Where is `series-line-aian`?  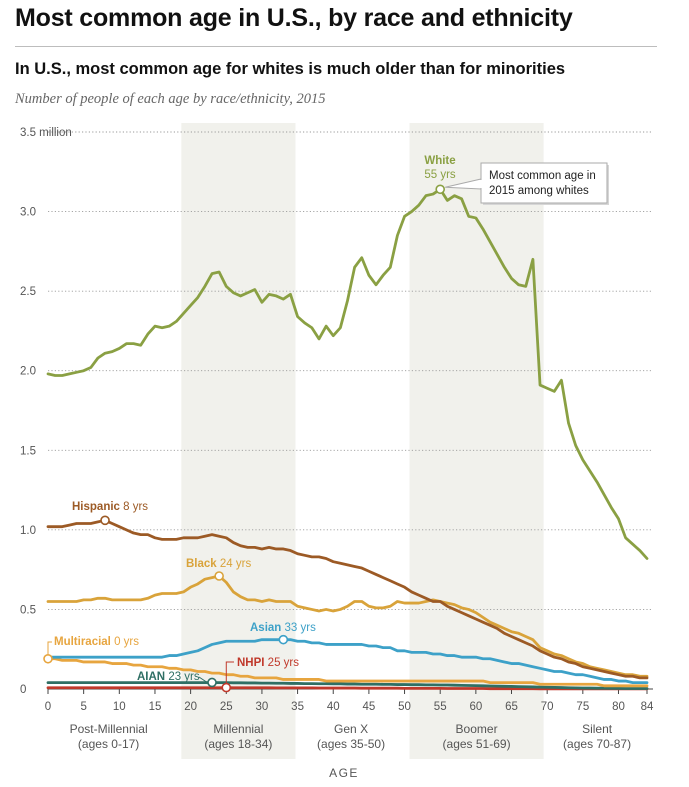
series-line-aian is located at coordinates (347, 685).